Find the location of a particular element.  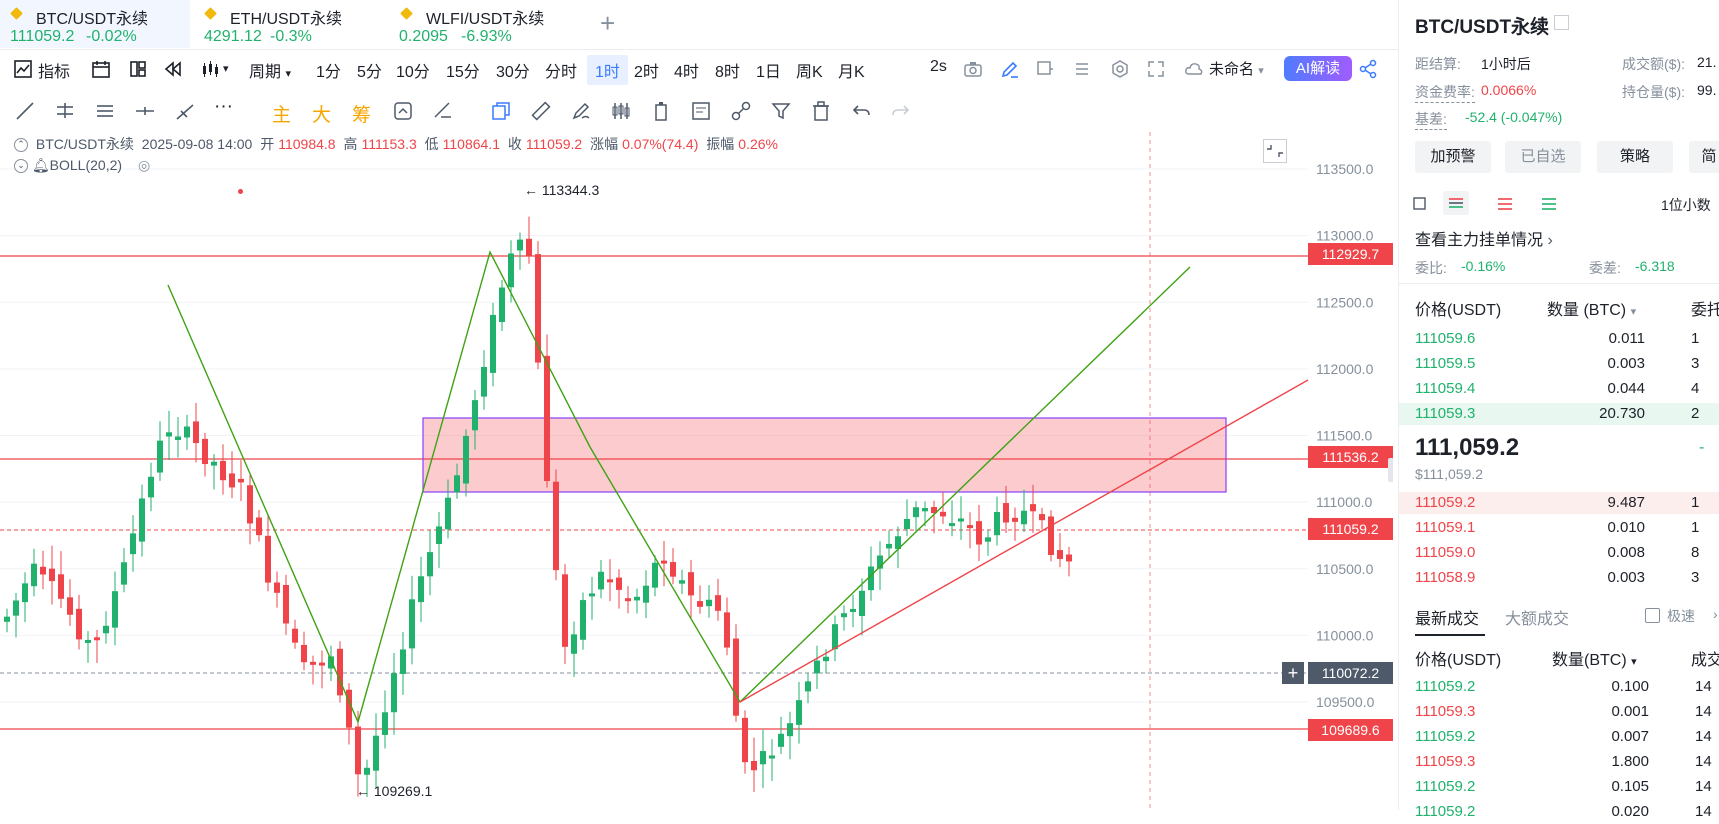

interval-1d: 1日 is located at coordinates (768, 72).